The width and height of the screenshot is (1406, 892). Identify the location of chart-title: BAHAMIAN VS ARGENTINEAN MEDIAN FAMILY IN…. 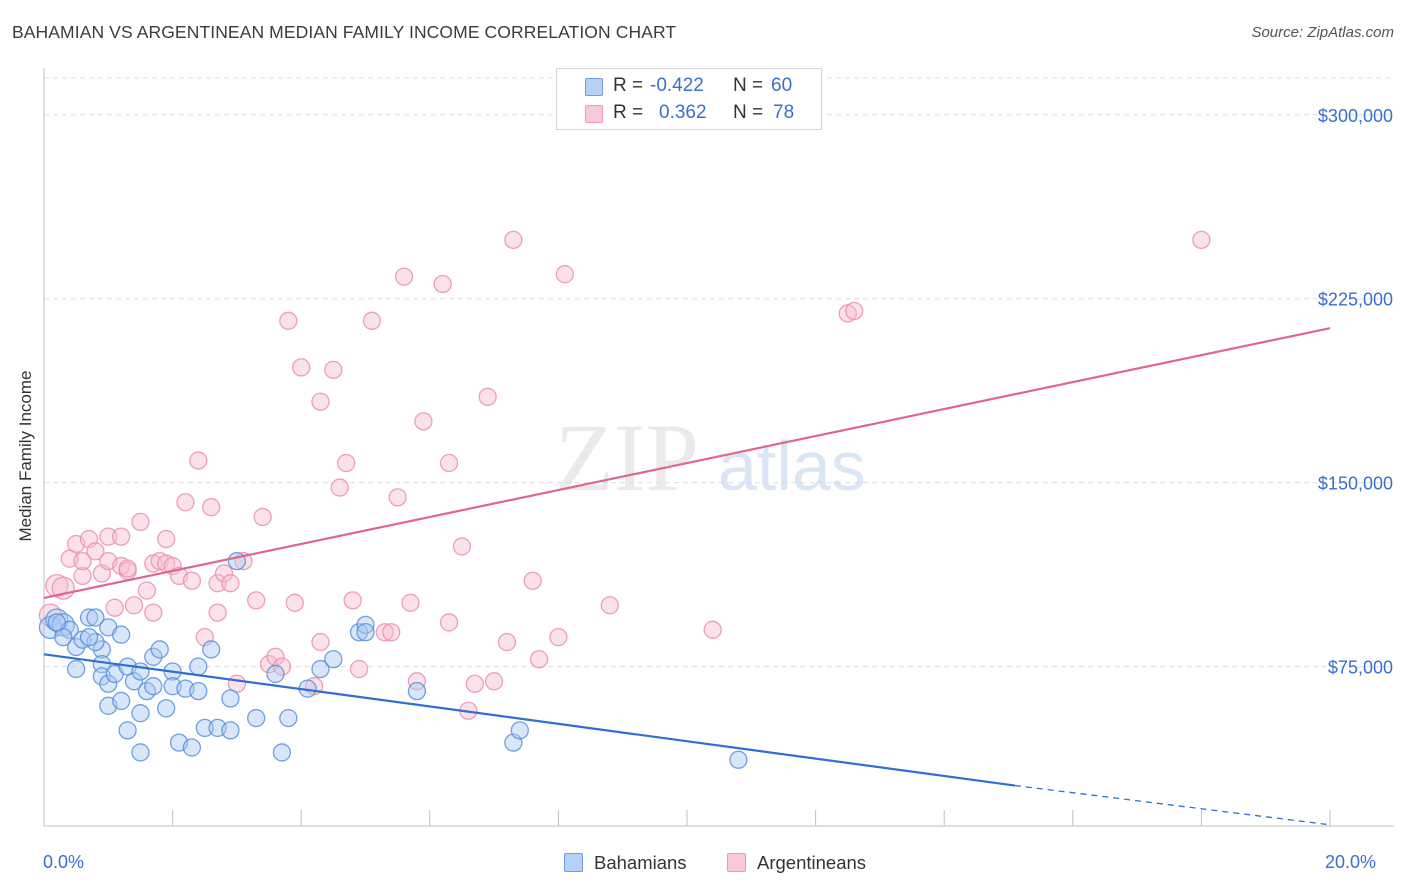
(344, 32).